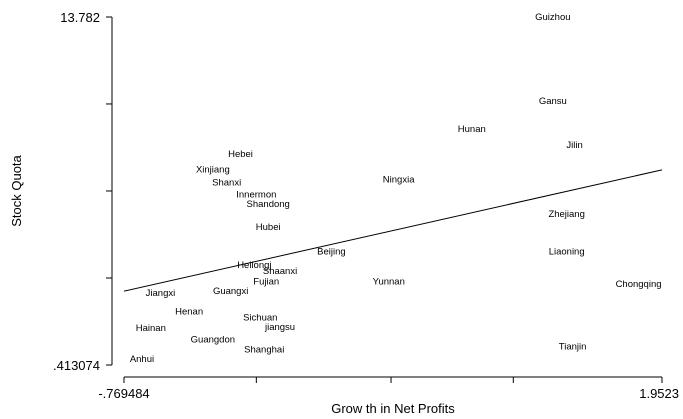 The width and height of the screenshot is (683, 419). I want to click on point-label-sichuan: Sichuan, so click(260, 317).